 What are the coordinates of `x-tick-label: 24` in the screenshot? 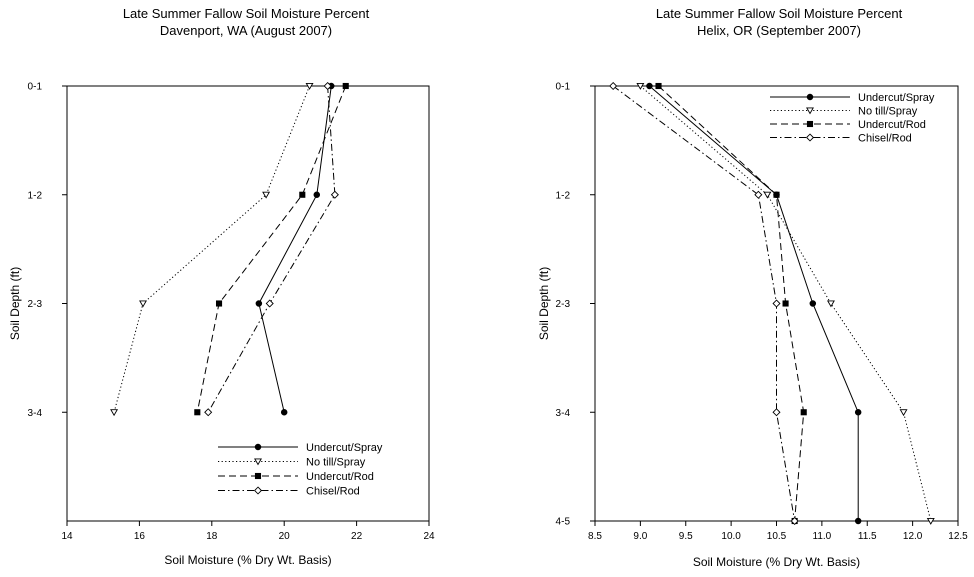 It's located at (429, 536).